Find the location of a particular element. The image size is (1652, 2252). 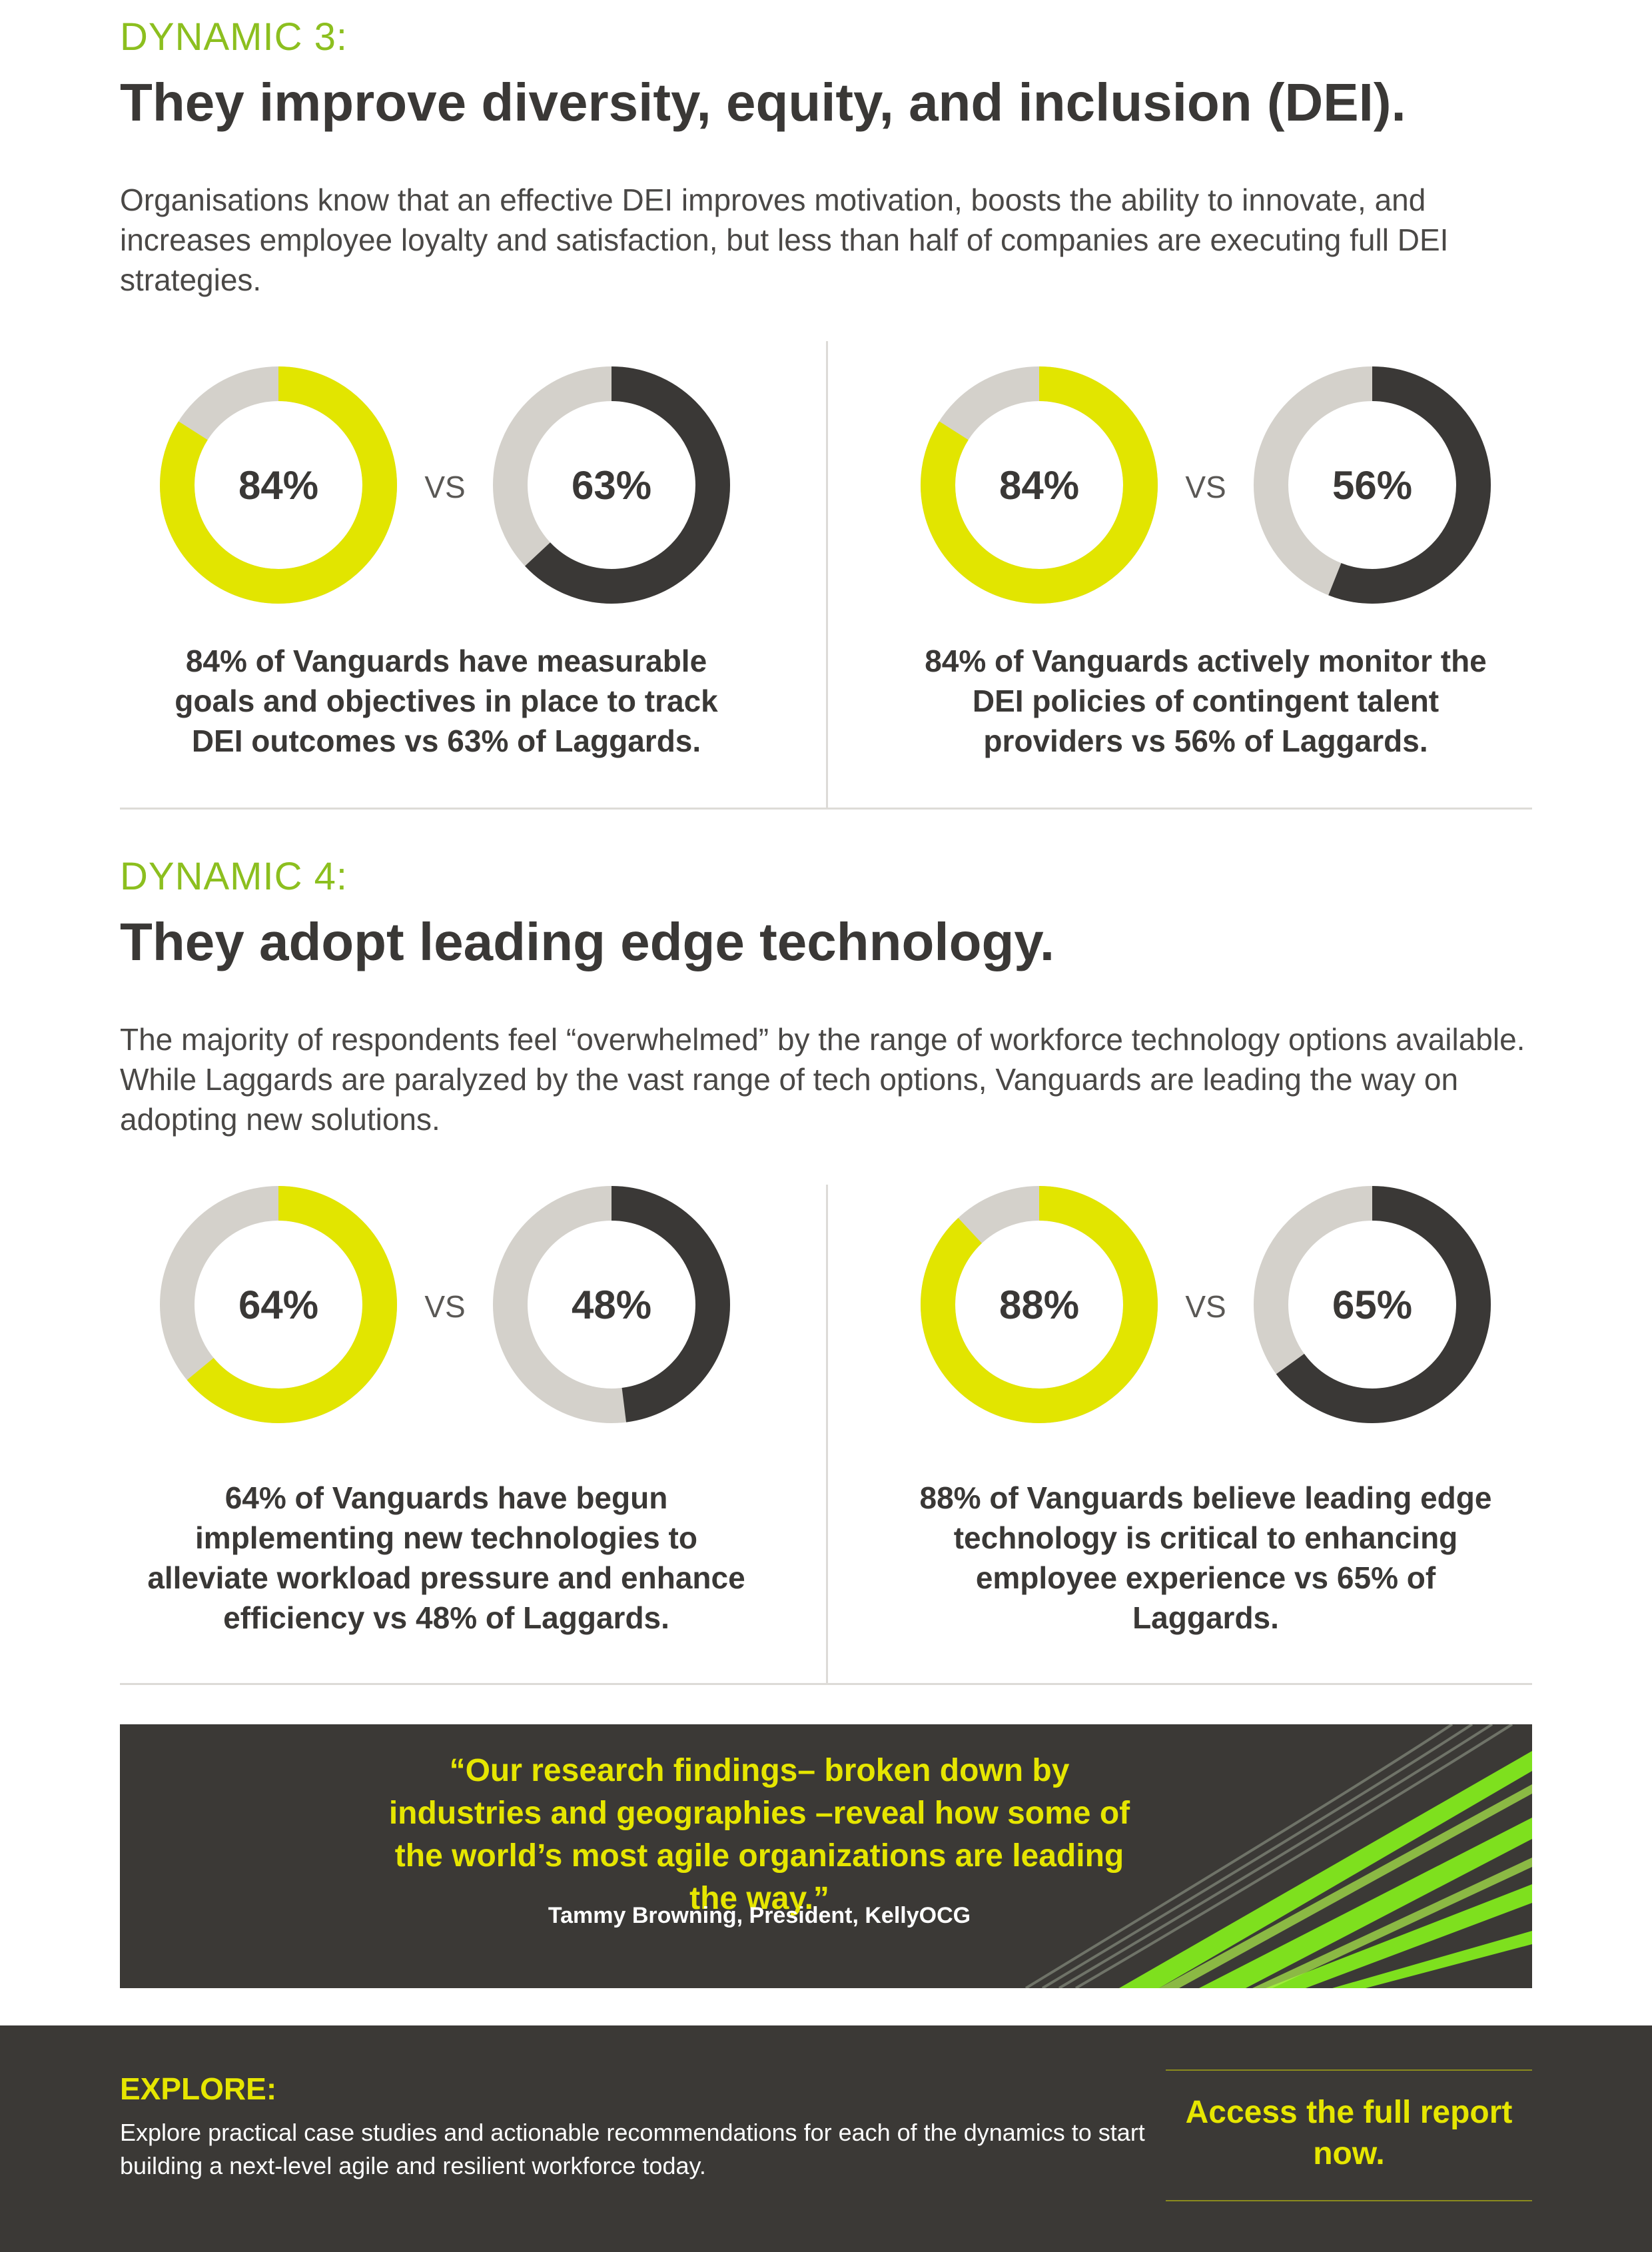

explore-title: EXPLORE: is located at coordinates (198, 2088).